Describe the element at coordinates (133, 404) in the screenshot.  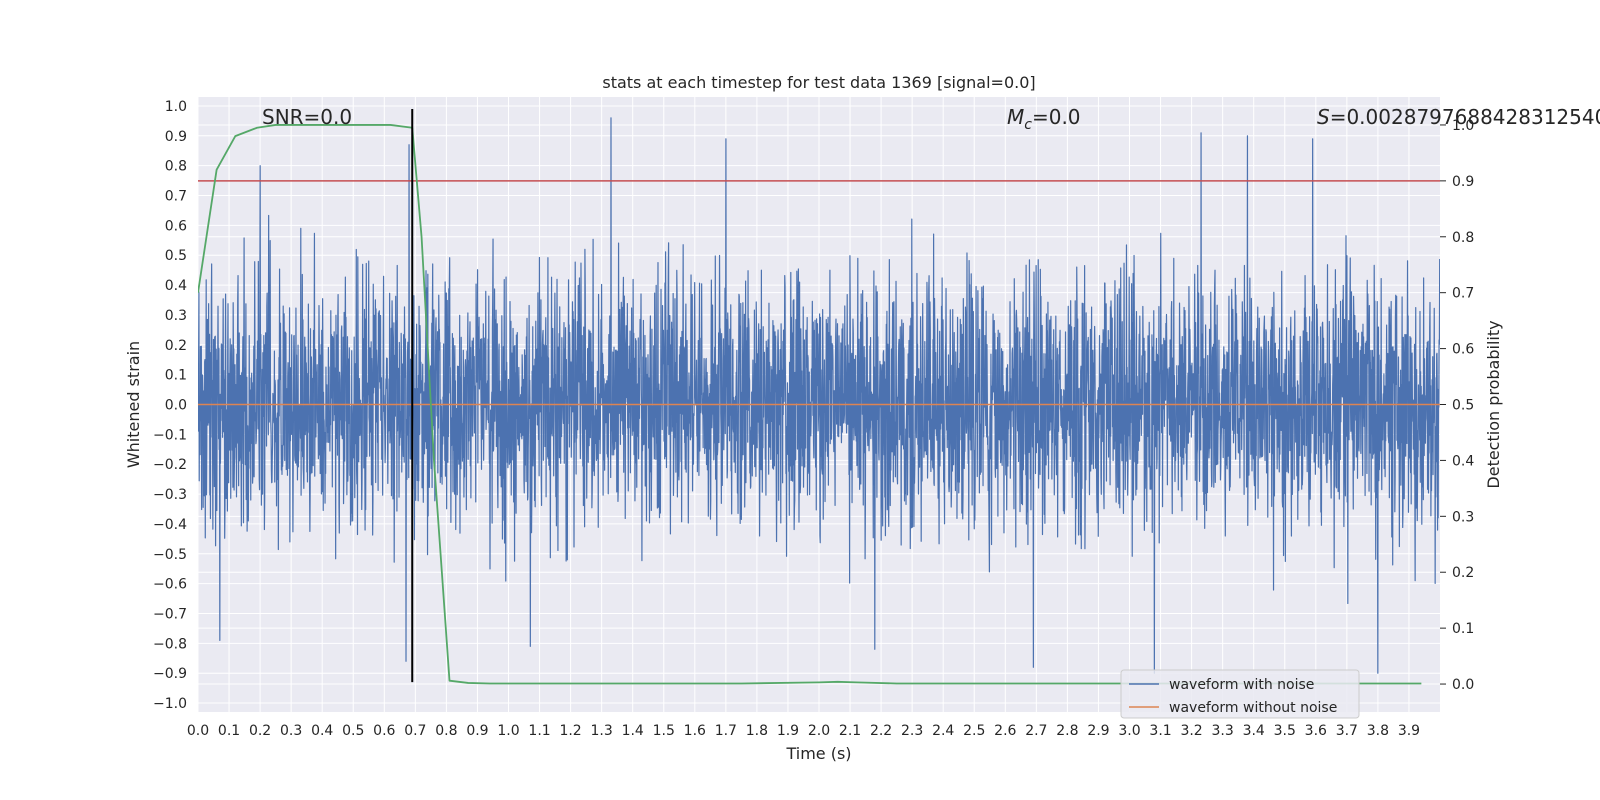
I see `y-axis-label-left: Whitened strain` at that location.